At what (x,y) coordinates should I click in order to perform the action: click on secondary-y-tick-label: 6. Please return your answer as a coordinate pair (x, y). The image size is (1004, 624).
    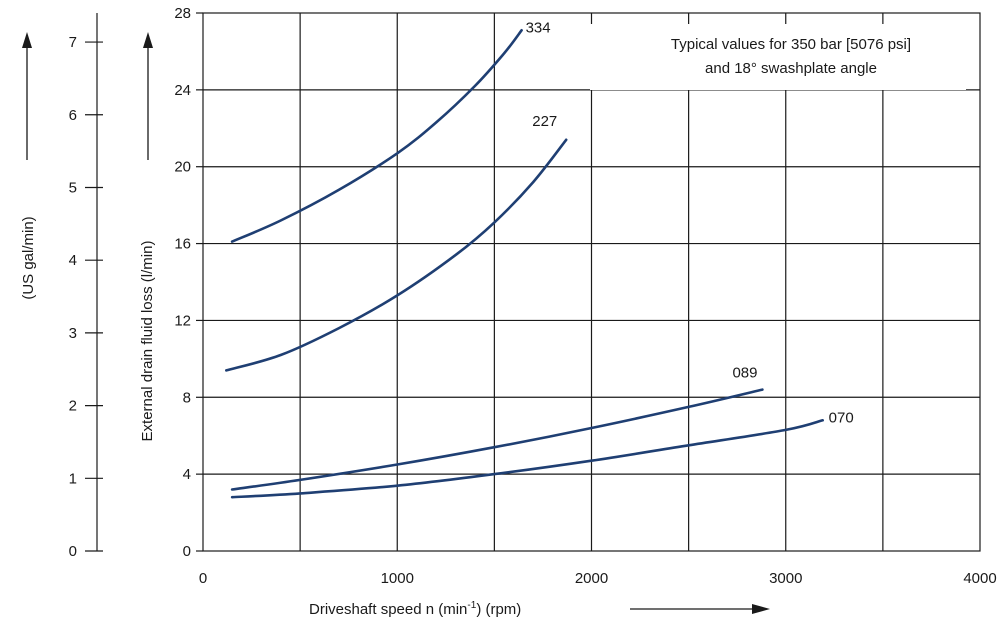
    Looking at the image, I should click on (73, 115).